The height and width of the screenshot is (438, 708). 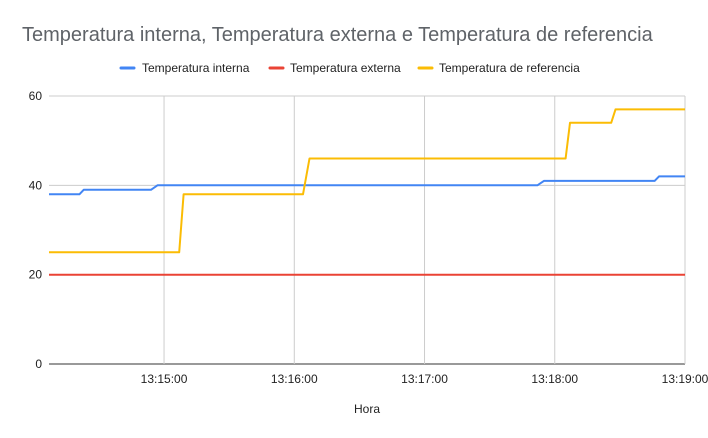 I want to click on y-tick-label: 0, so click(x=38, y=364).